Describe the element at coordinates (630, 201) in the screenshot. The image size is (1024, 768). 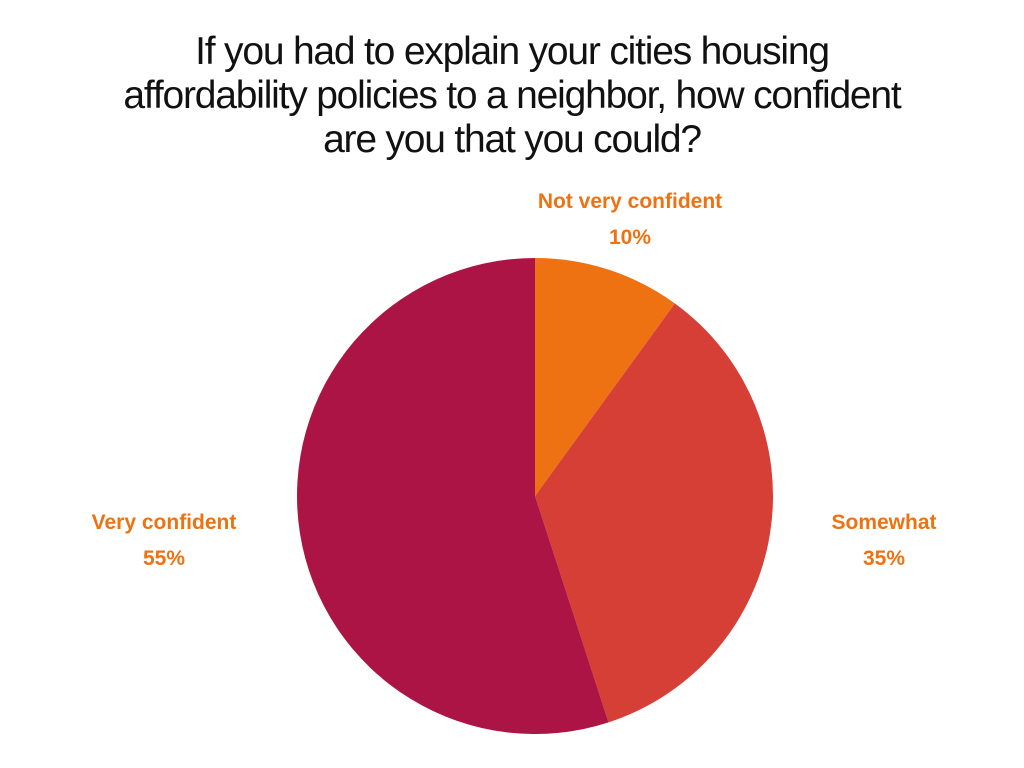
I see `slice-label-name: Not very confident` at that location.